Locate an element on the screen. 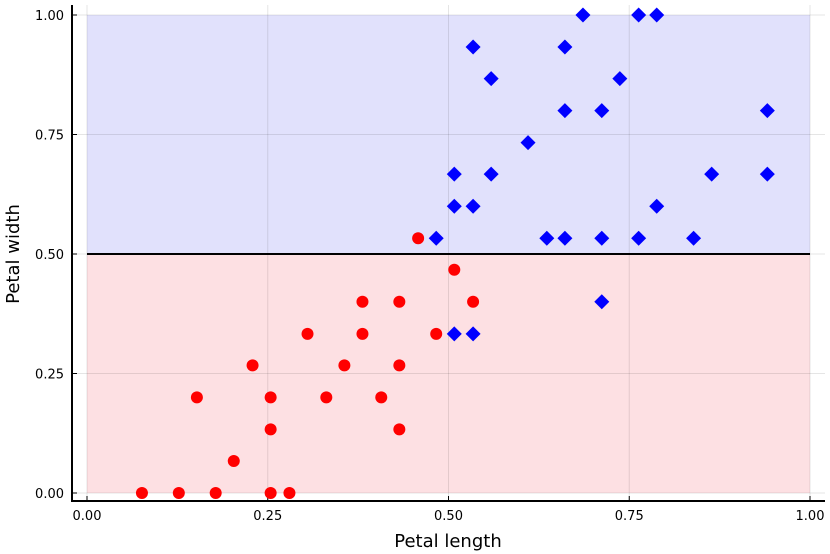 Image resolution: width=830 pixels, height=554 pixels. y-tick-label: 0.25 is located at coordinates (49, 375).